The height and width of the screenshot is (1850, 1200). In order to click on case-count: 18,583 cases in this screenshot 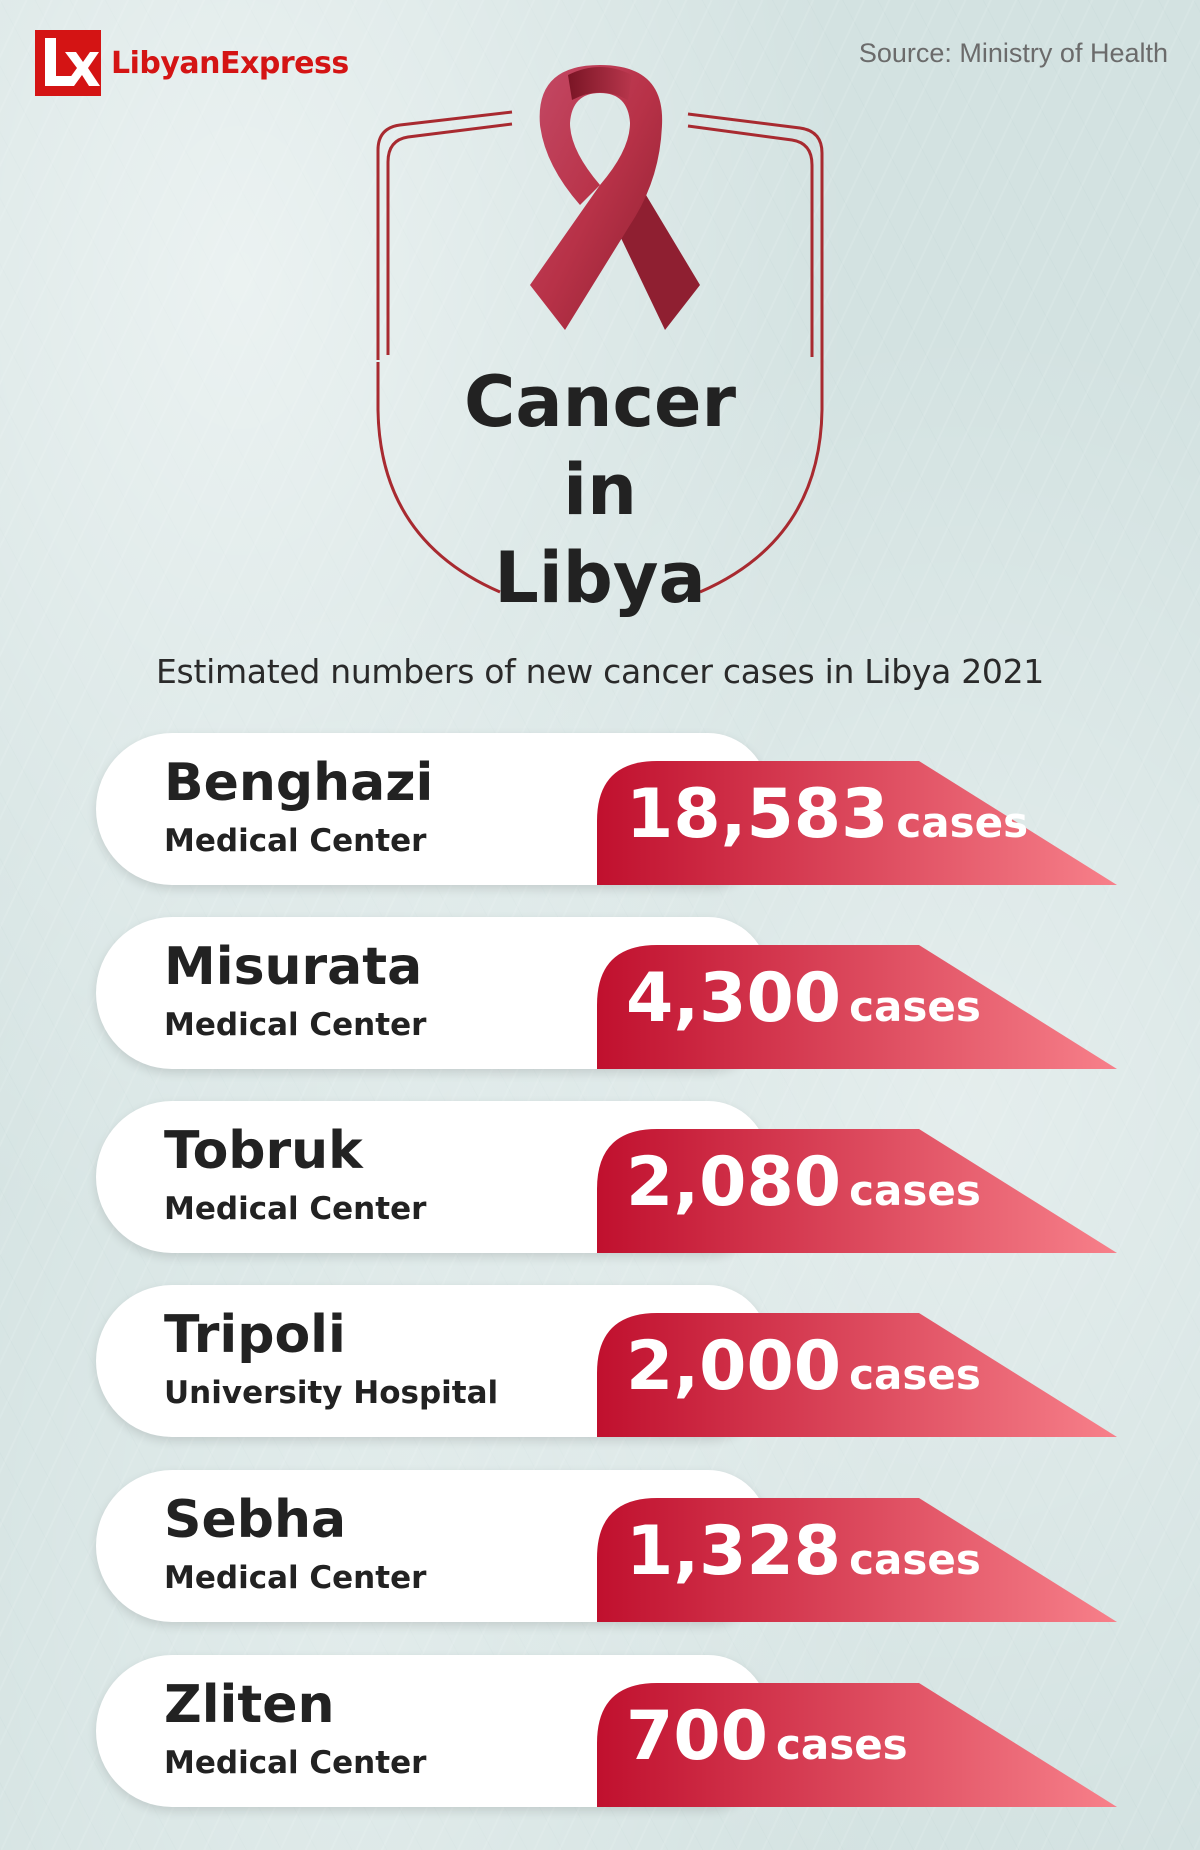, I will do `click(827, 814)`.